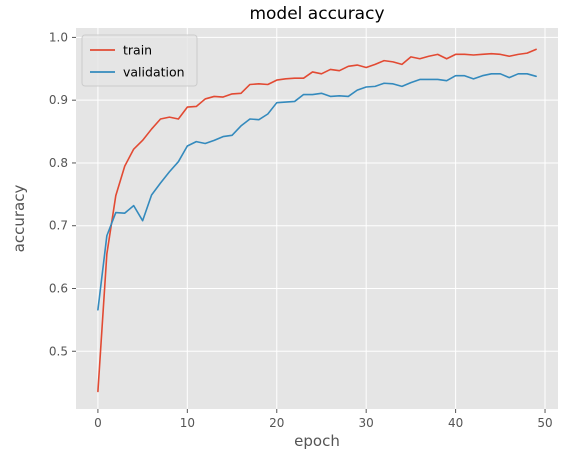  I want to click on y-axis-label: accuracy, so click(19, 219).